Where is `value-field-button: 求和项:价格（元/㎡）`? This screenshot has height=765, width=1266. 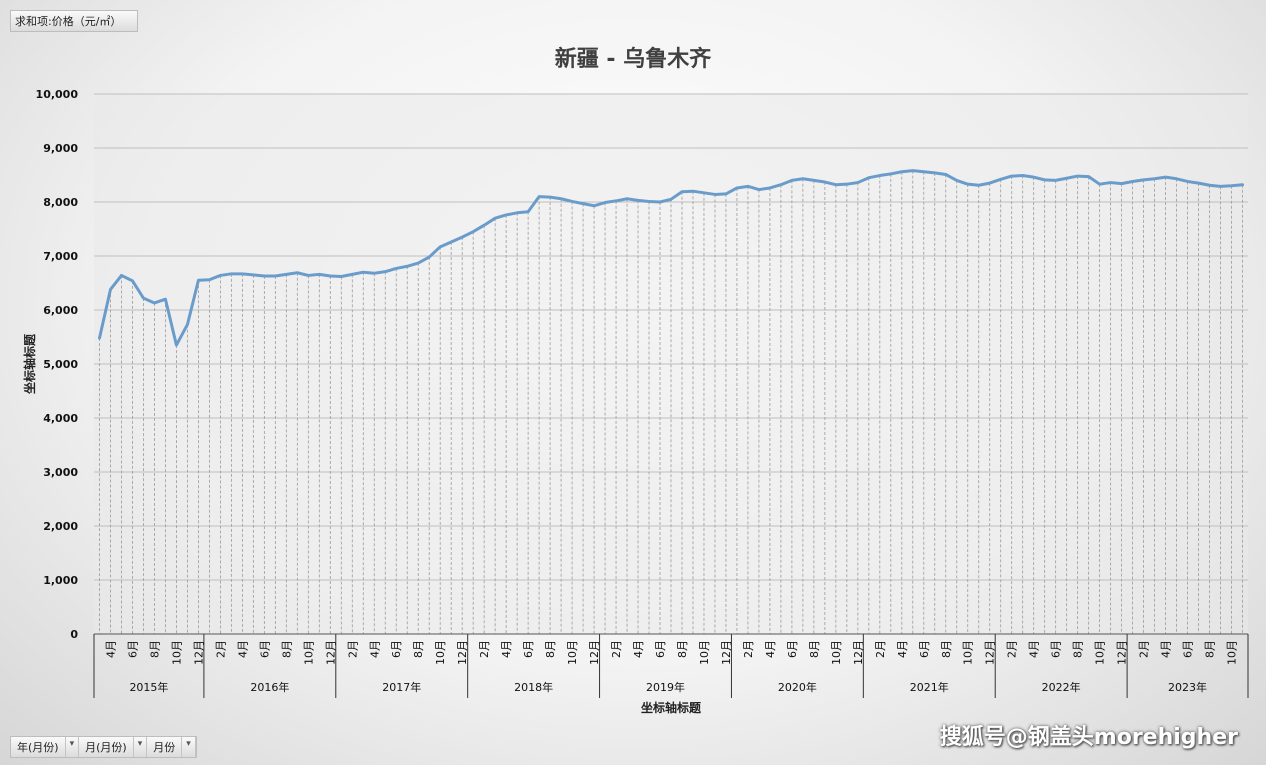 value-field-button: 求和项:价格（元/㎡） is located at coordinates (74, 21).